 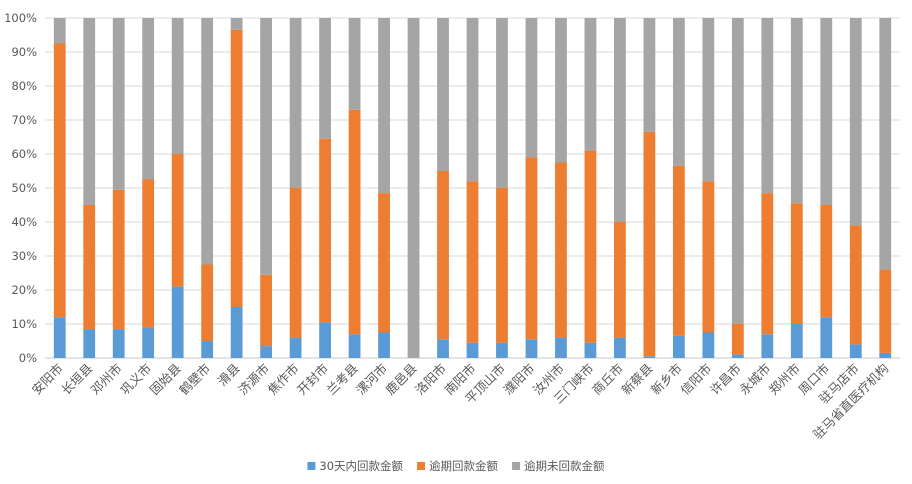 I want to click on y-tick-label: 60%, so click(x=24, y=154).